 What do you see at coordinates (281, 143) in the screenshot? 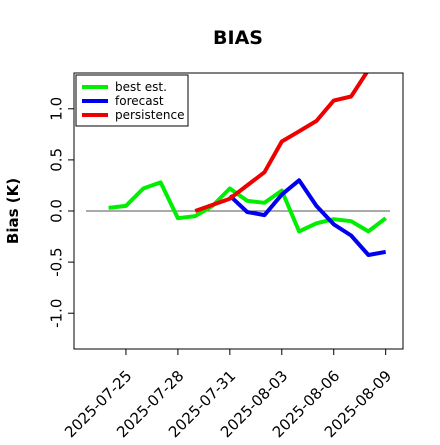
I see `series-line-persistence` at bounding box center [281, 143].